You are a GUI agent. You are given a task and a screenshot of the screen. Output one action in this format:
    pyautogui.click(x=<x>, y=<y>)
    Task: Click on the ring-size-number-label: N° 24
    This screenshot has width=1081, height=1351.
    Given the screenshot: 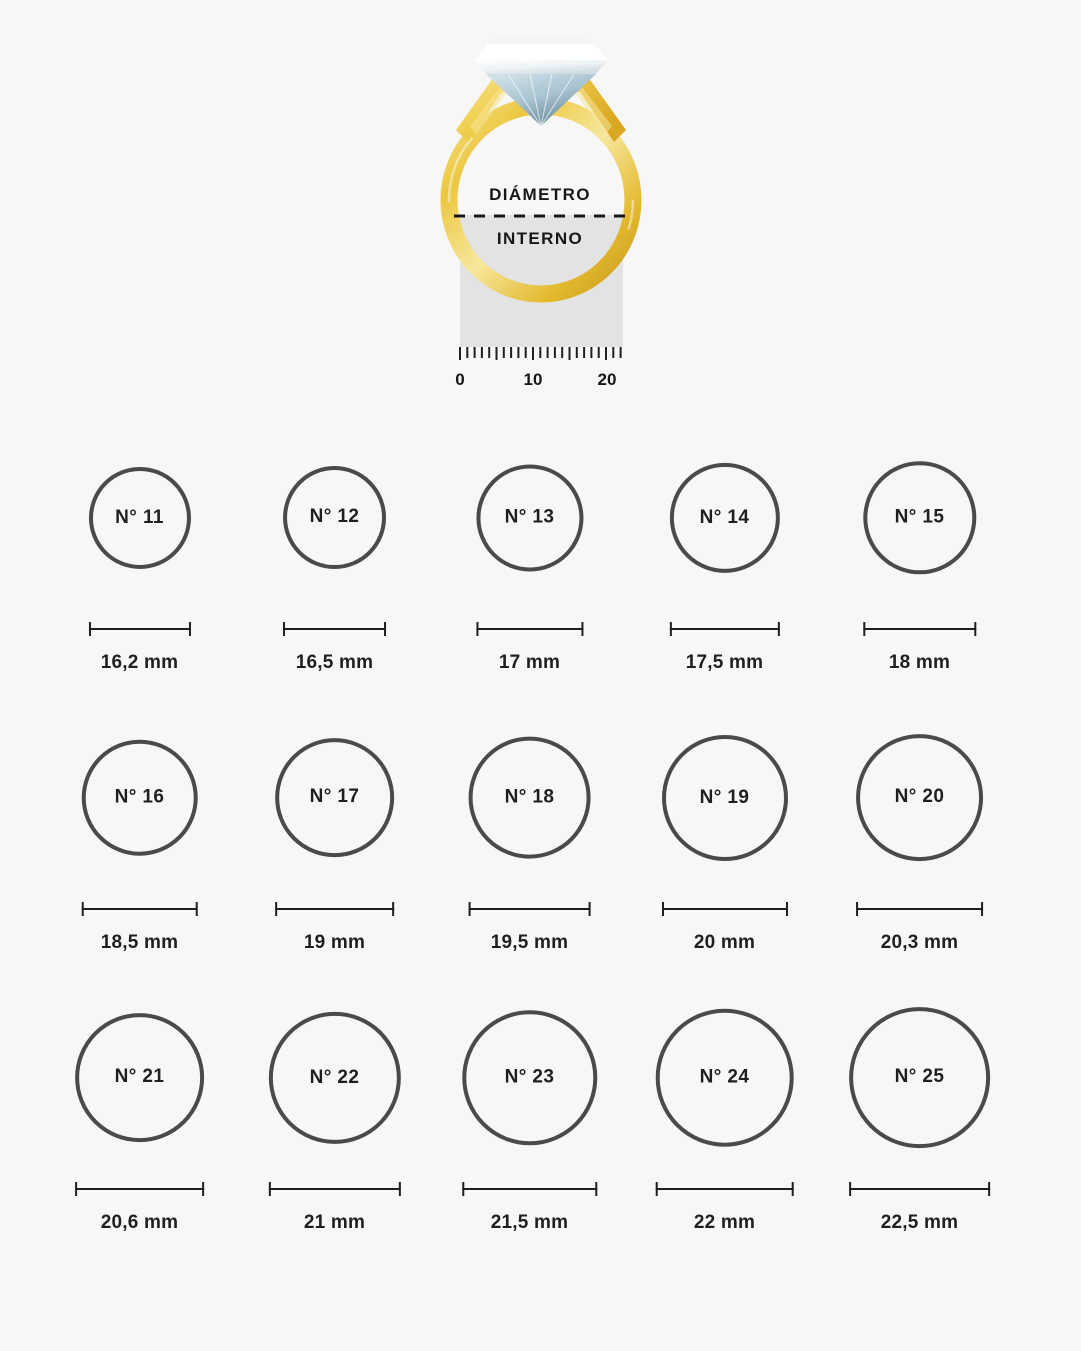 What is the action you would take?
    pyautogui.click(x=724, y=1077)
    